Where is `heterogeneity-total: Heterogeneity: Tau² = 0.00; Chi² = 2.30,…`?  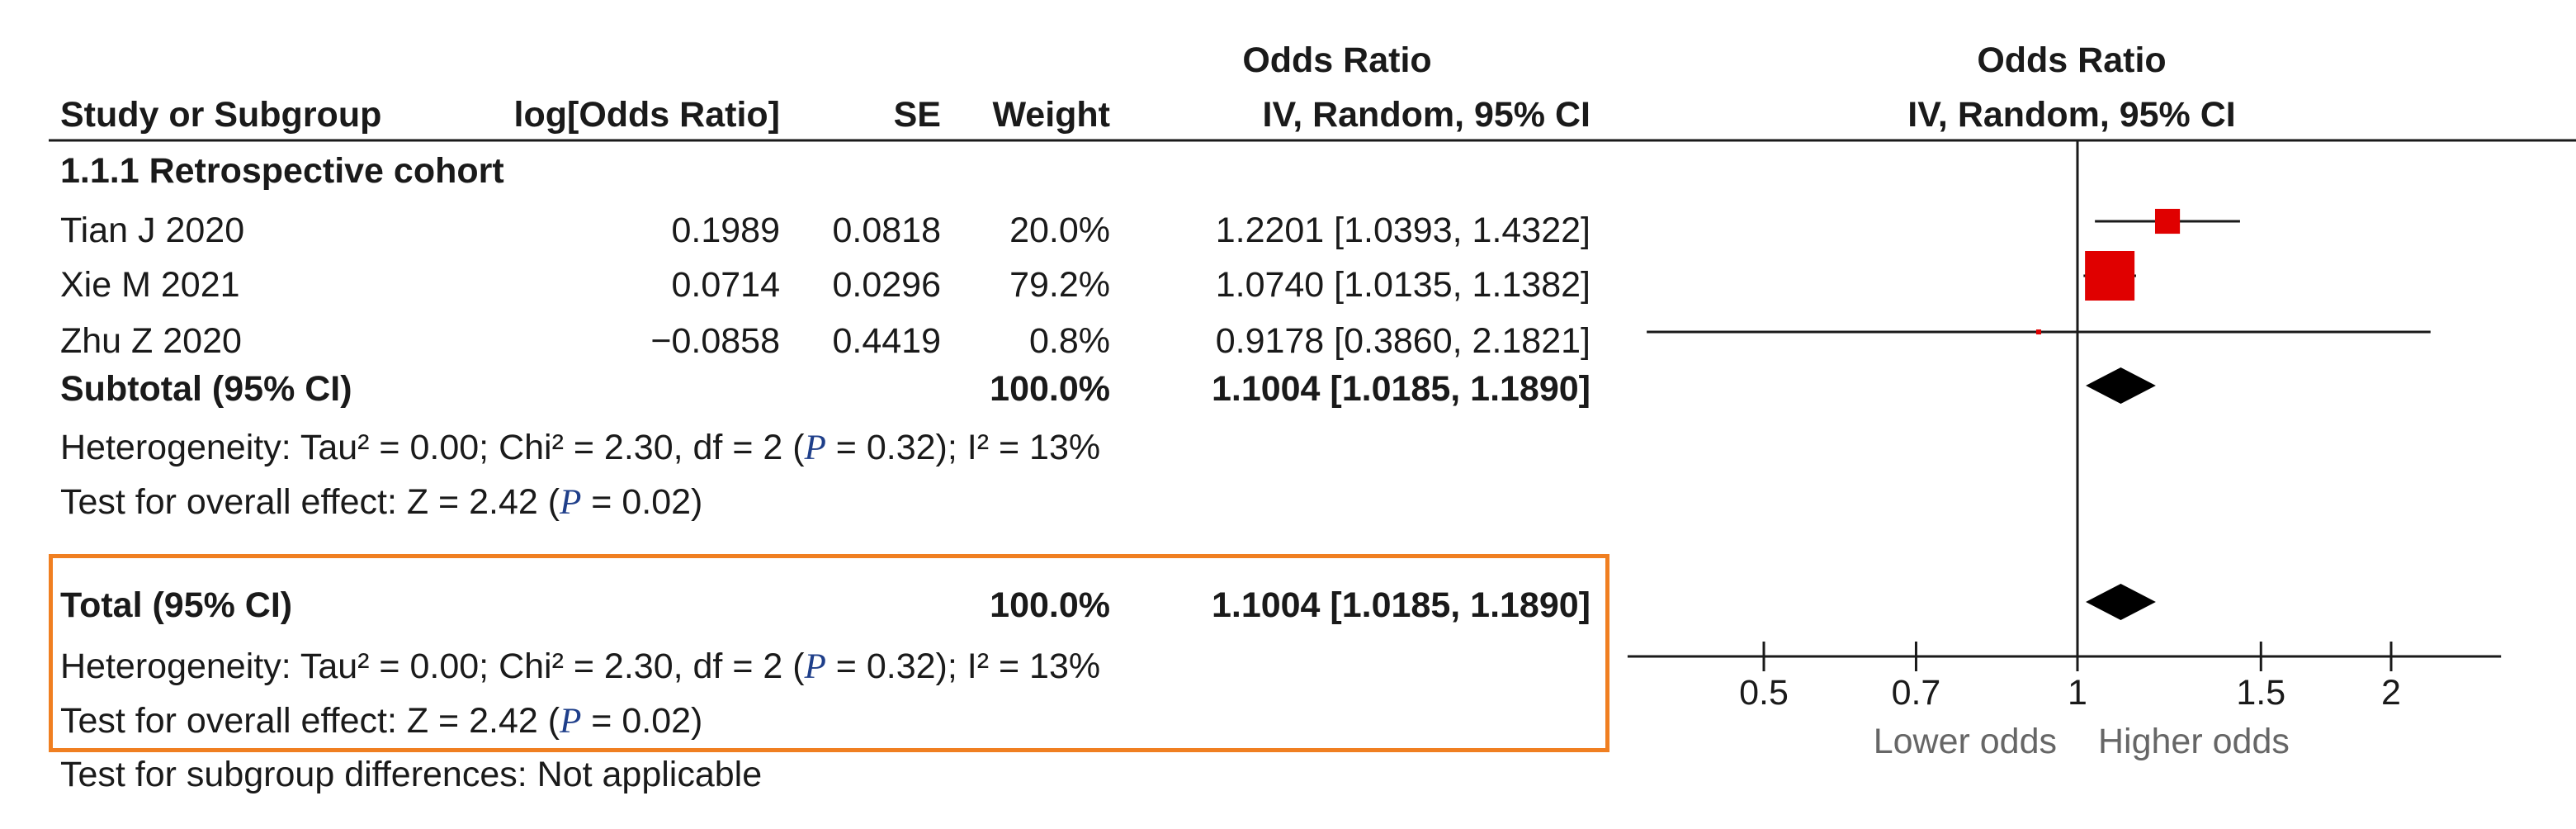 heterogeneity-total: Heterogeneity: Tau² = 0.00; Chi² = 2.30,… is located at coordinates (580, 666).